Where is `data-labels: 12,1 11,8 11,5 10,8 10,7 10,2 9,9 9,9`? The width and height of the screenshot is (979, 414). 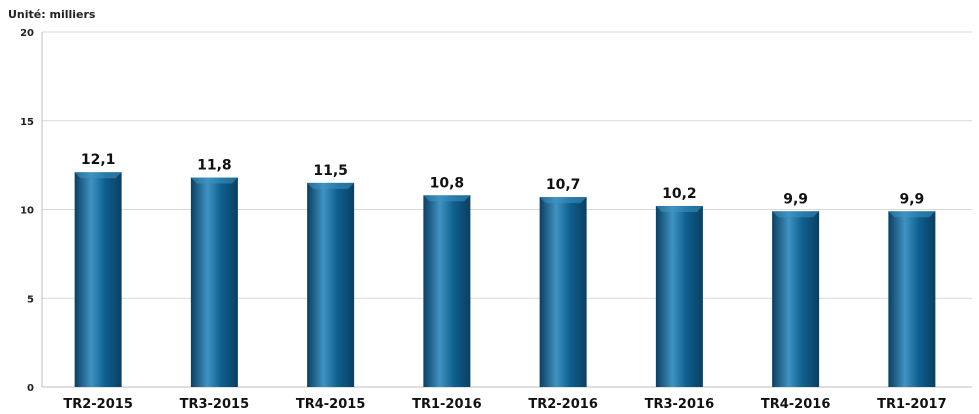 data-labels: 12,1 11,8 11,5 10,8 10,7 10,2 9,9 9,9 is located at coordinates (502, 179).